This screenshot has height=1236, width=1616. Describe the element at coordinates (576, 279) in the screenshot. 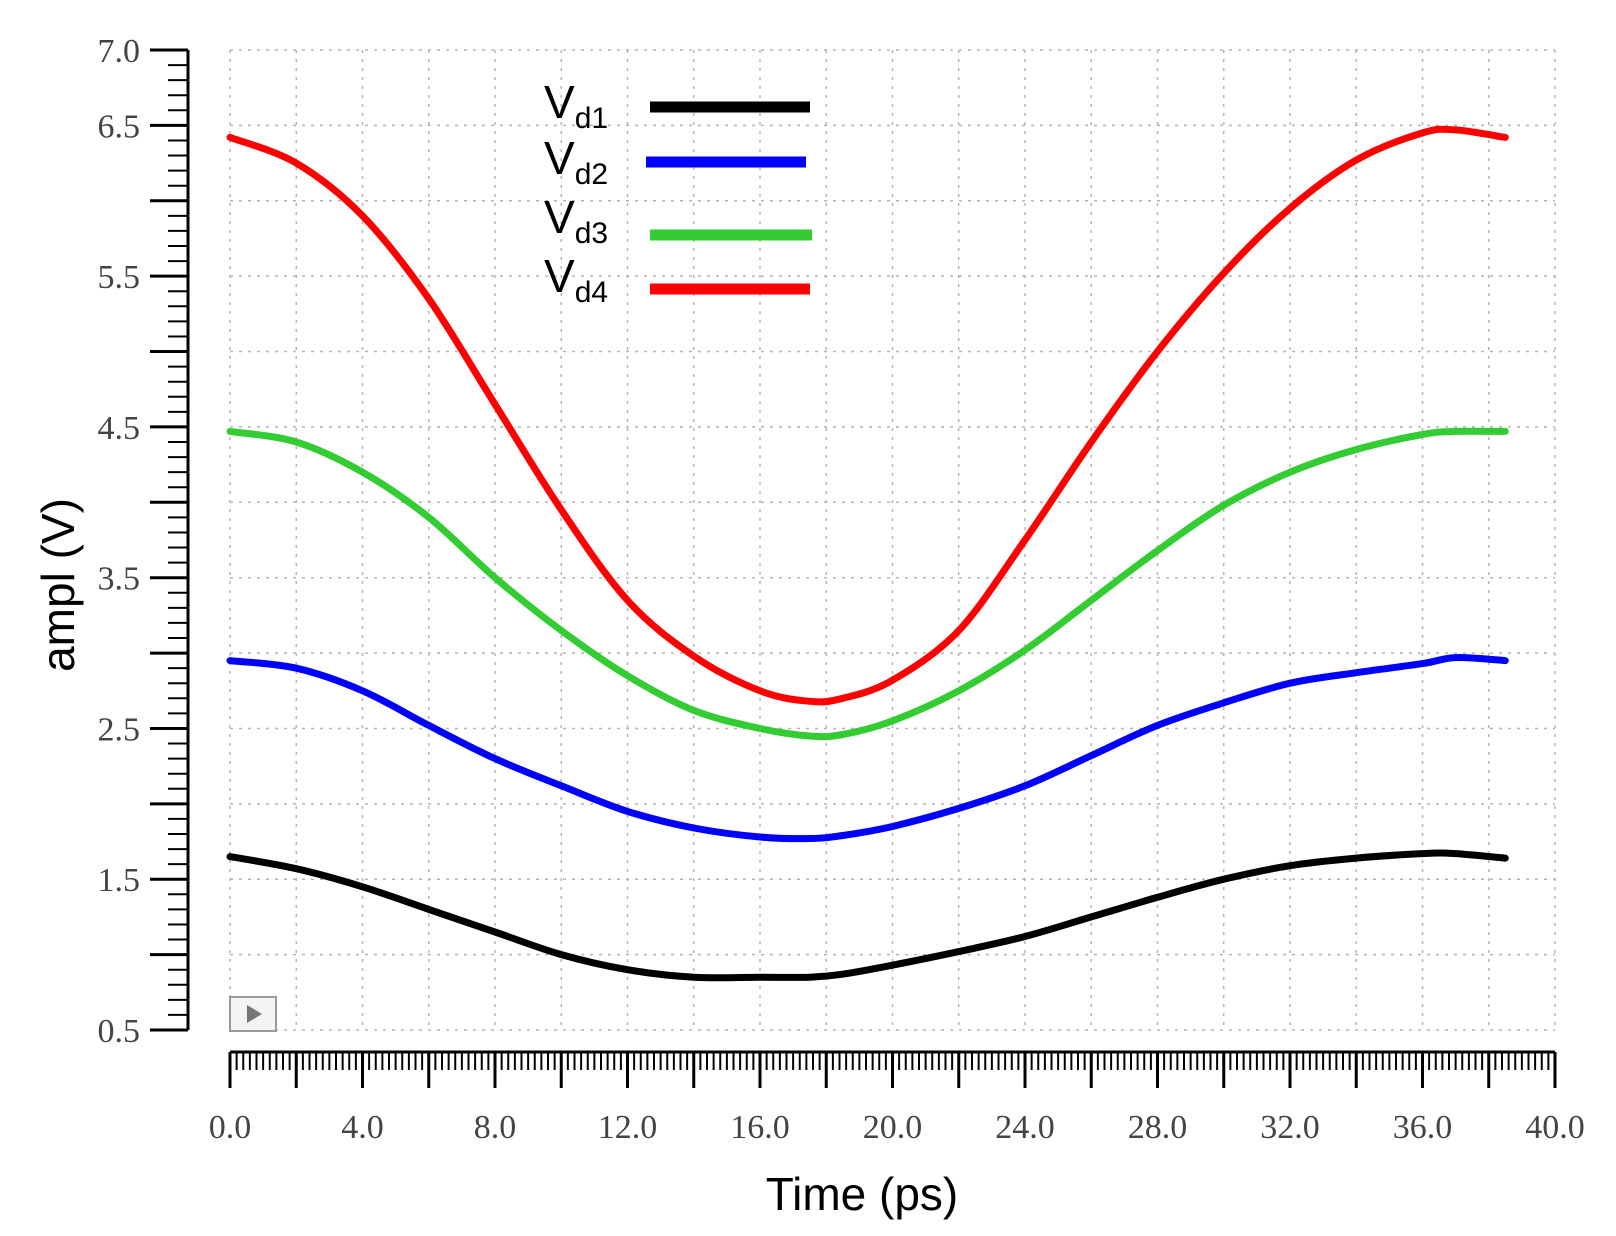

I see `legend-label: Vd4` at that location.